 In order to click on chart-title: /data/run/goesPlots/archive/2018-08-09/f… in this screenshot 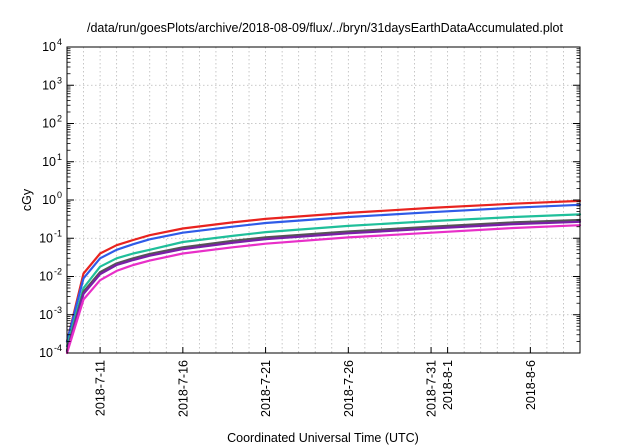, I will do `click(325, 28)`.